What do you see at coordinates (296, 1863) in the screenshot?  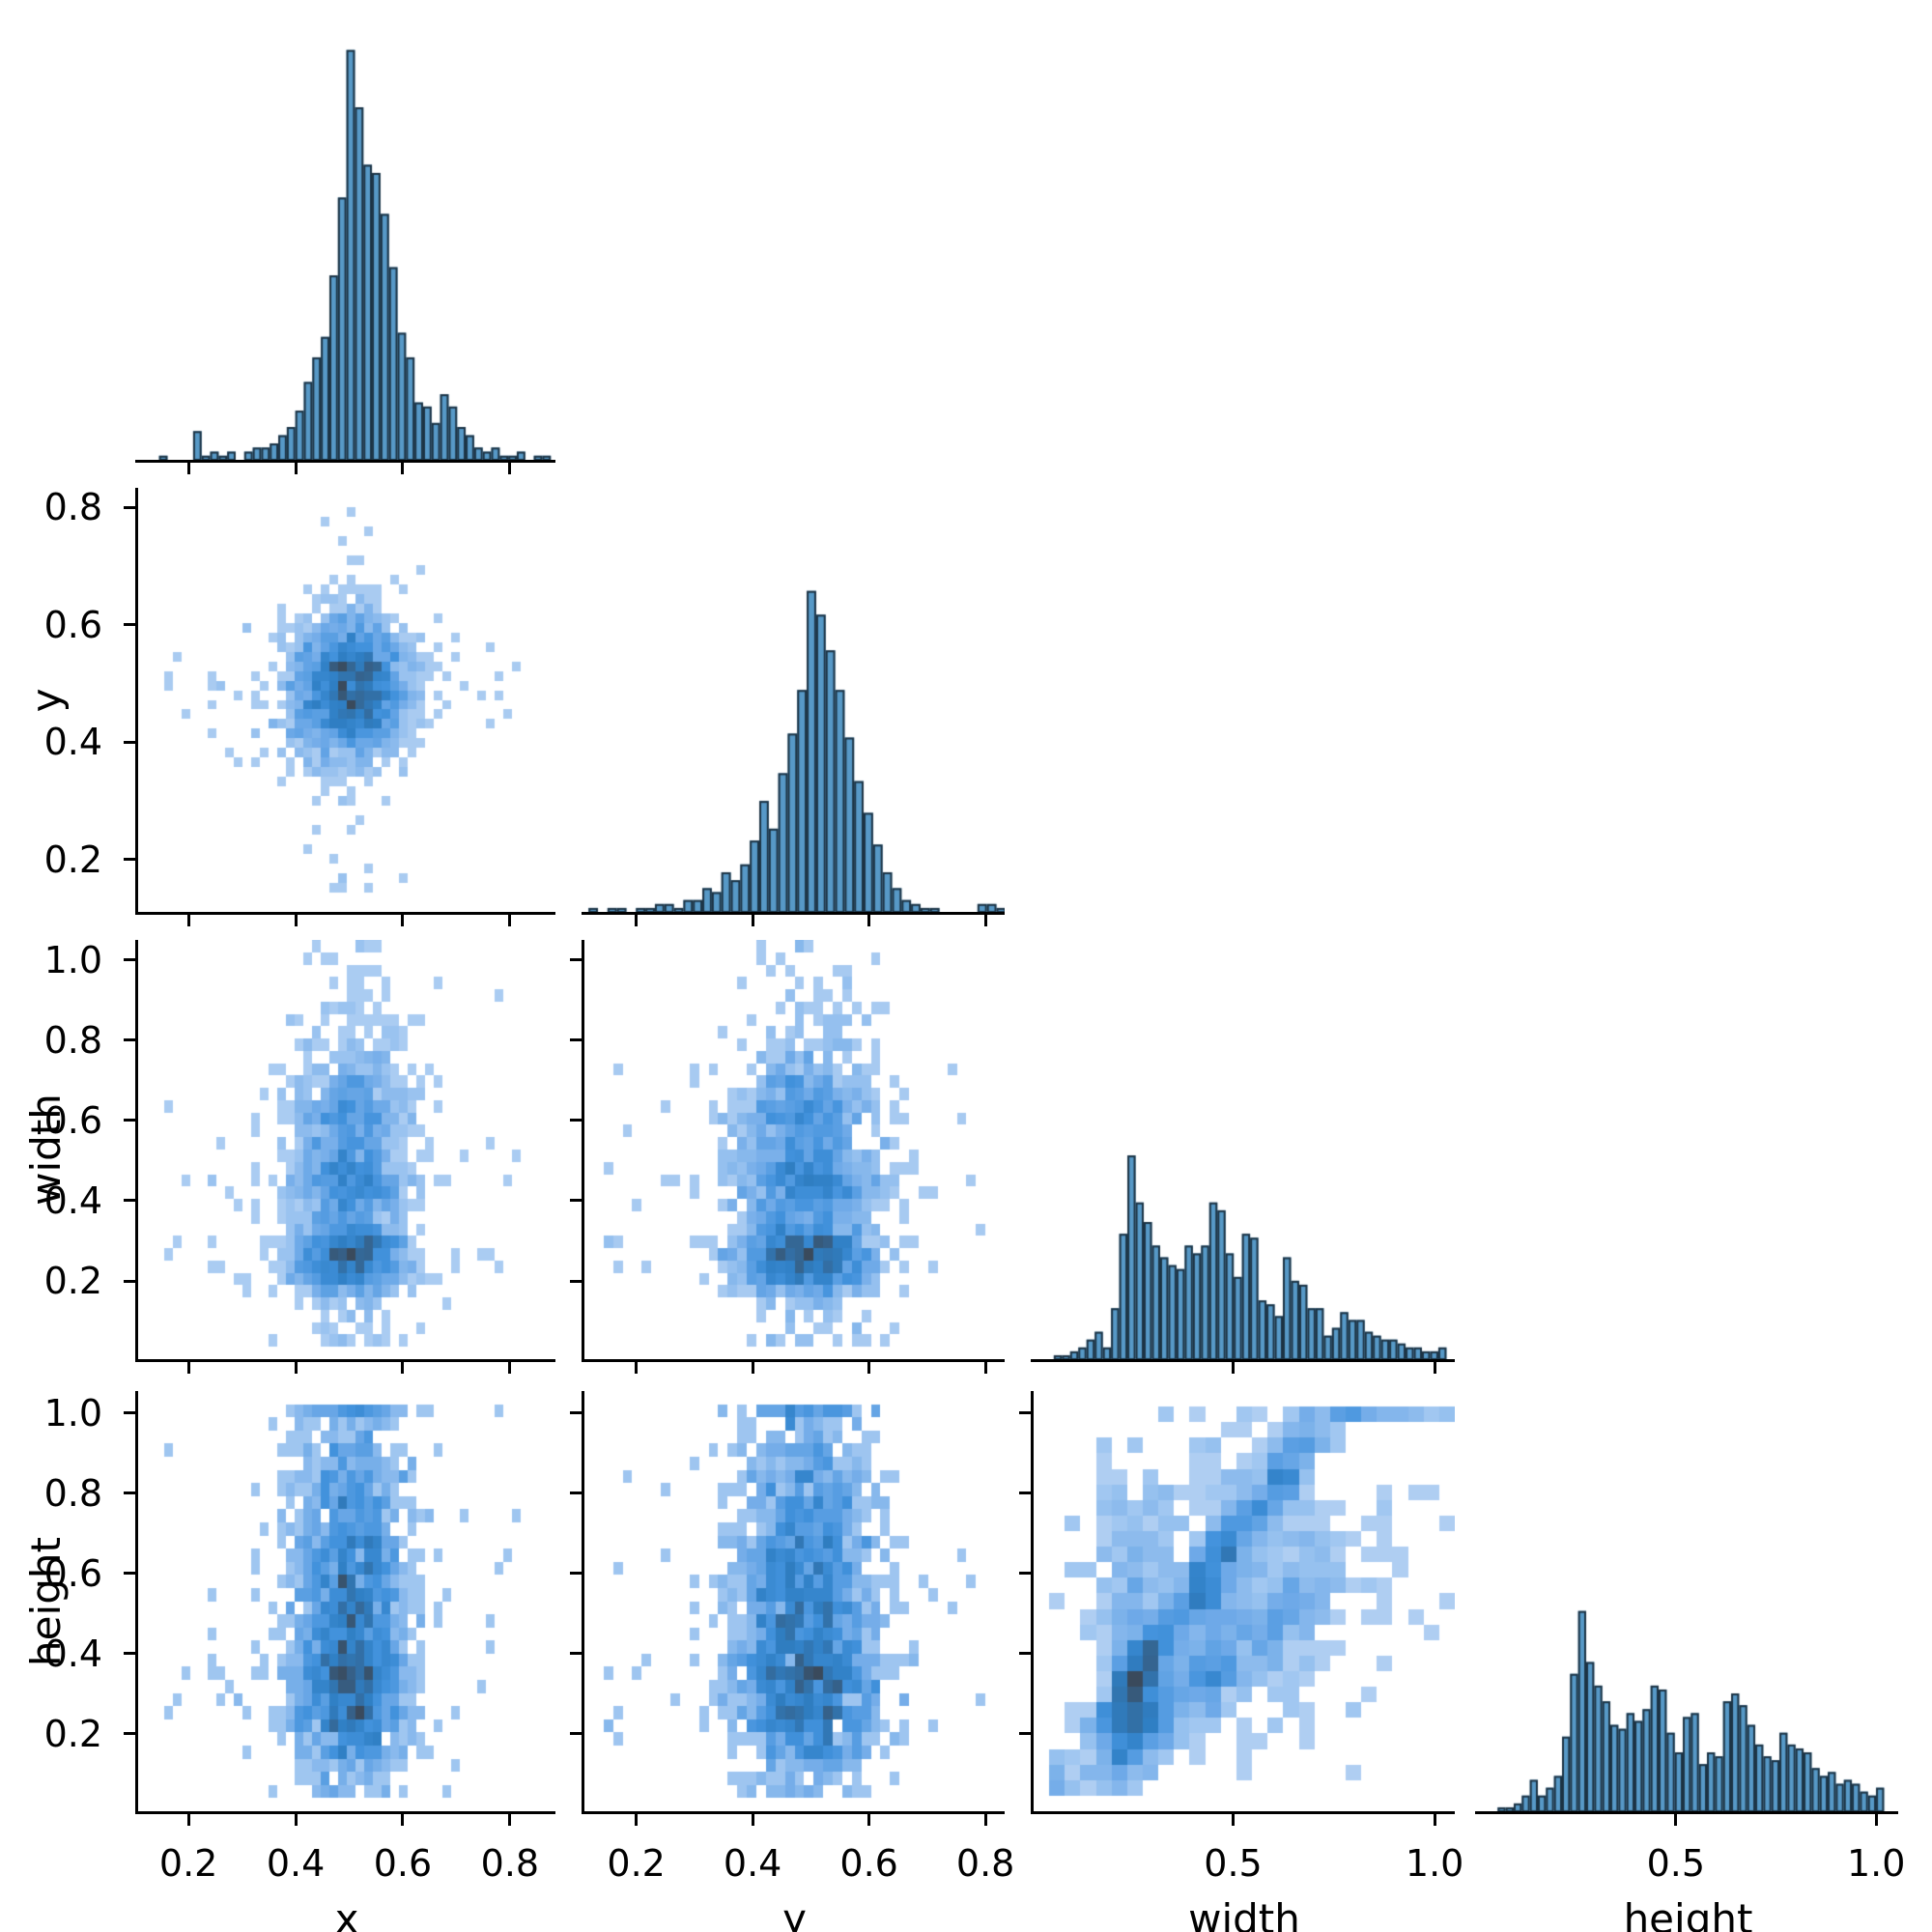 I see `x-tick-label: 0.4` at bounding box center [296, 1863].